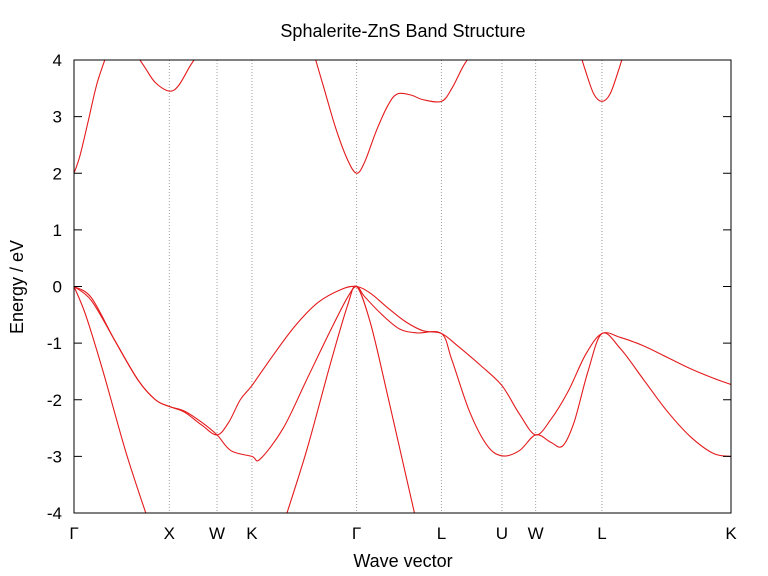 This screenshot has width=768, height=576. I want to click on y-tick-label: 0, so click(57, 287).